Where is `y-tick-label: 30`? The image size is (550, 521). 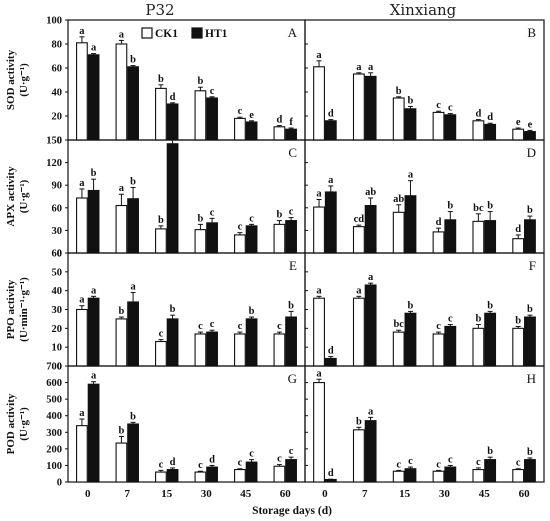
y-tick-label: 30 is located at coordinates (57, 231).